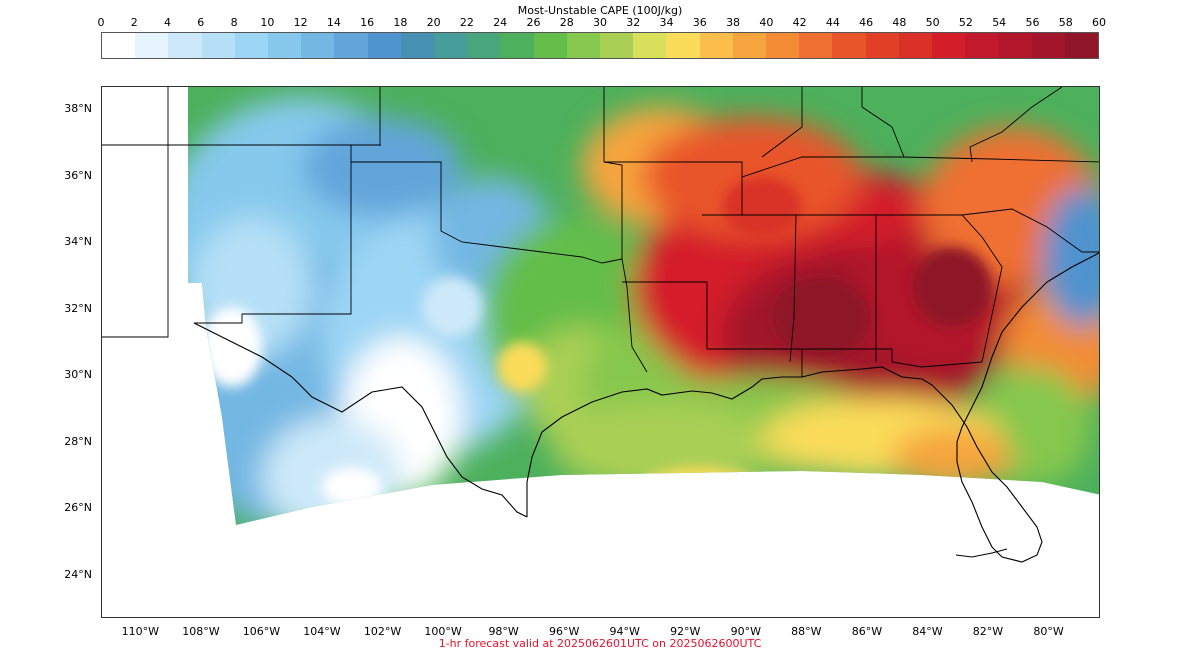 The height and width of the screenshot is (650, 1200). I want to click on longitude-label: 92°W, so click(685, 631).